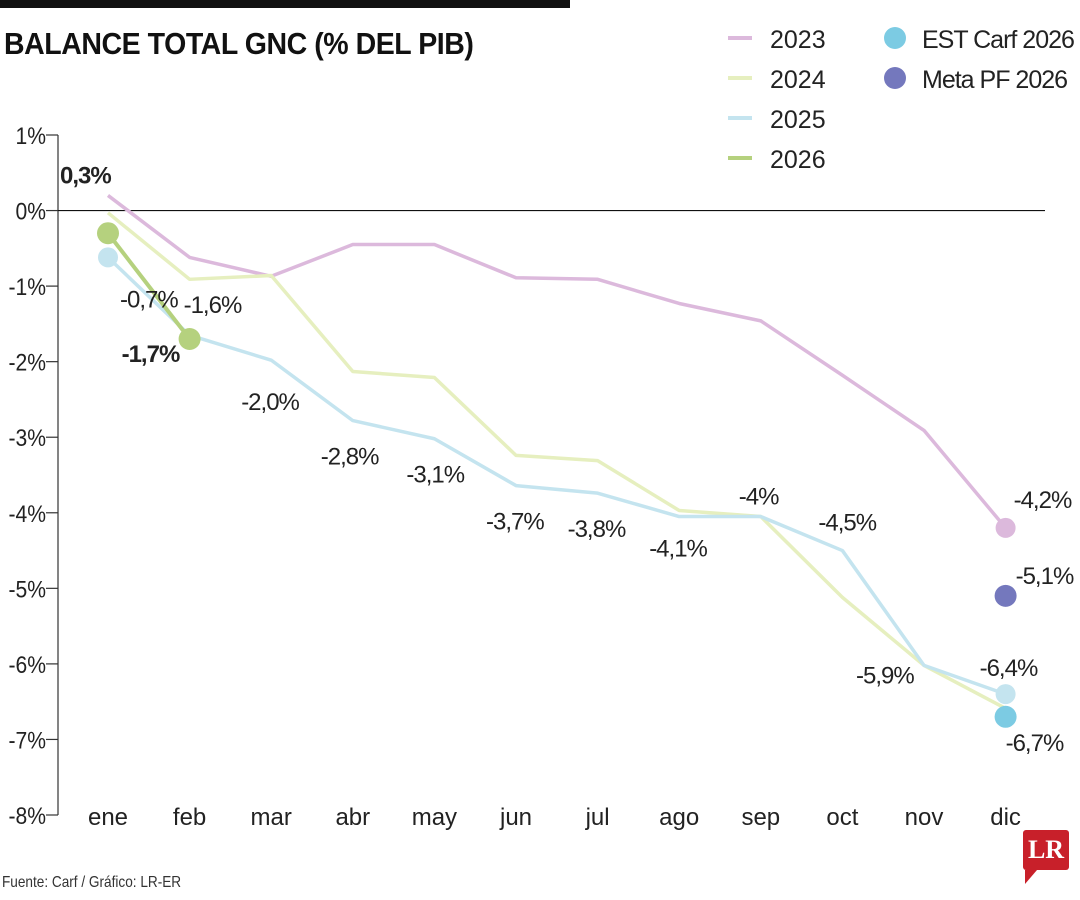  What do you see at coordinates (27, 665) in the screenshot?
I see `y-tick-label: -6%` at bounding box center [27, 665].